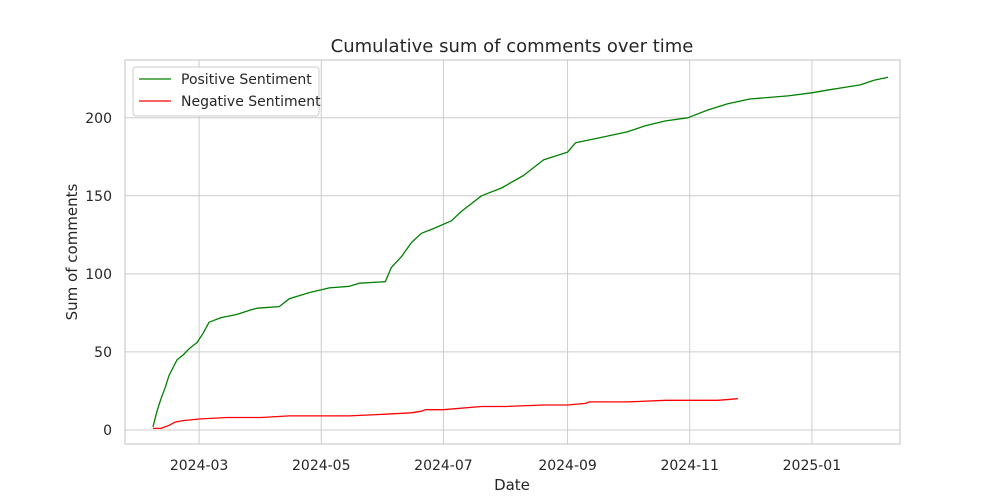 The height and width of the screenshot is (500, 1000). Describe the element at coordinates (812, 466) in the screenshot. I see `x-tick-label: 2025-01` at that location.